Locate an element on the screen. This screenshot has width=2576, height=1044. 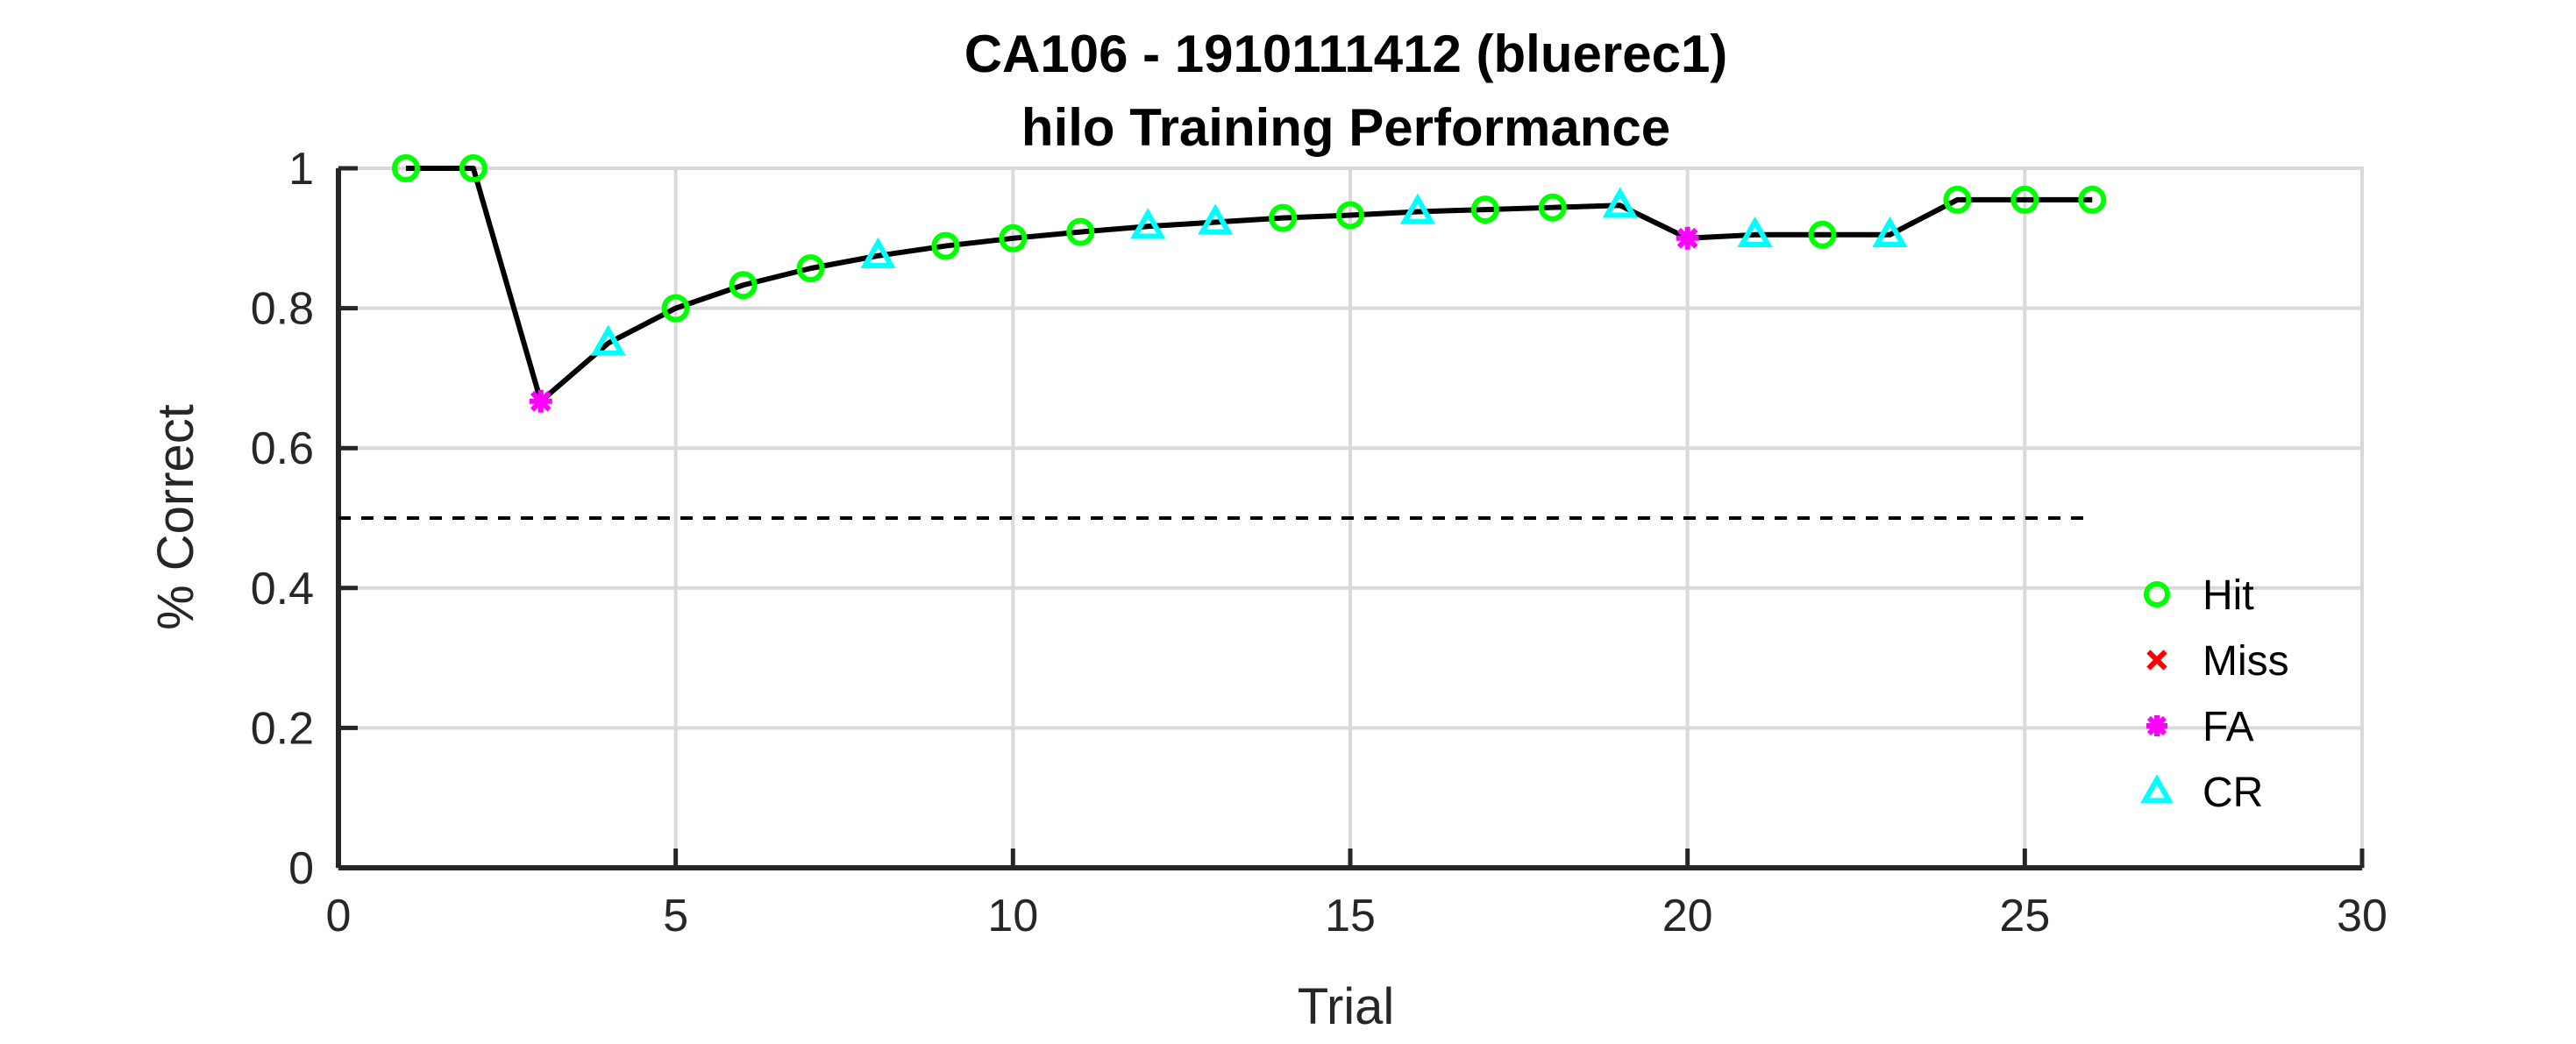
y-tick-label: 0.2 is located at coordinates (282, 728).